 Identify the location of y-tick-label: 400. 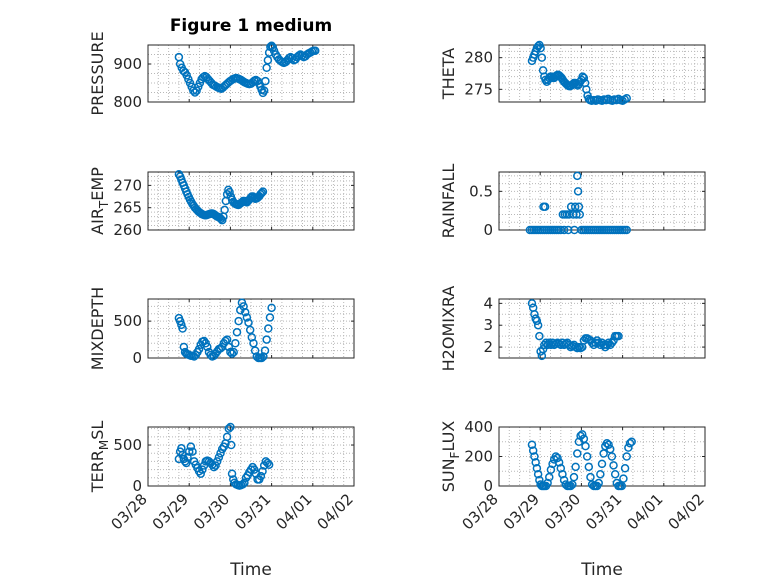
(478, 427).